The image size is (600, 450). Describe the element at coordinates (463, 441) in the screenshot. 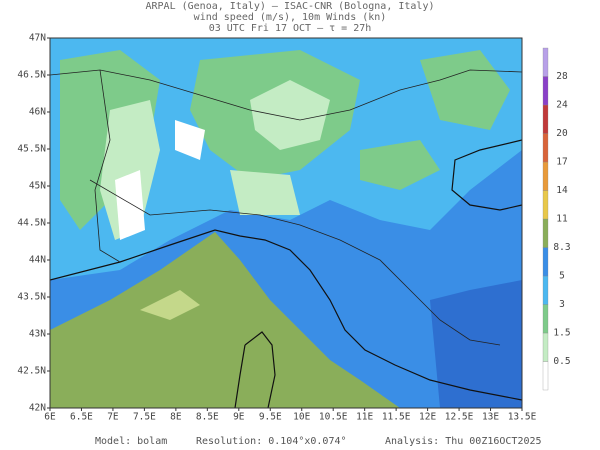

I see `footer-analysis: Analysis: Thu 00Z16OCT2025` at that location.